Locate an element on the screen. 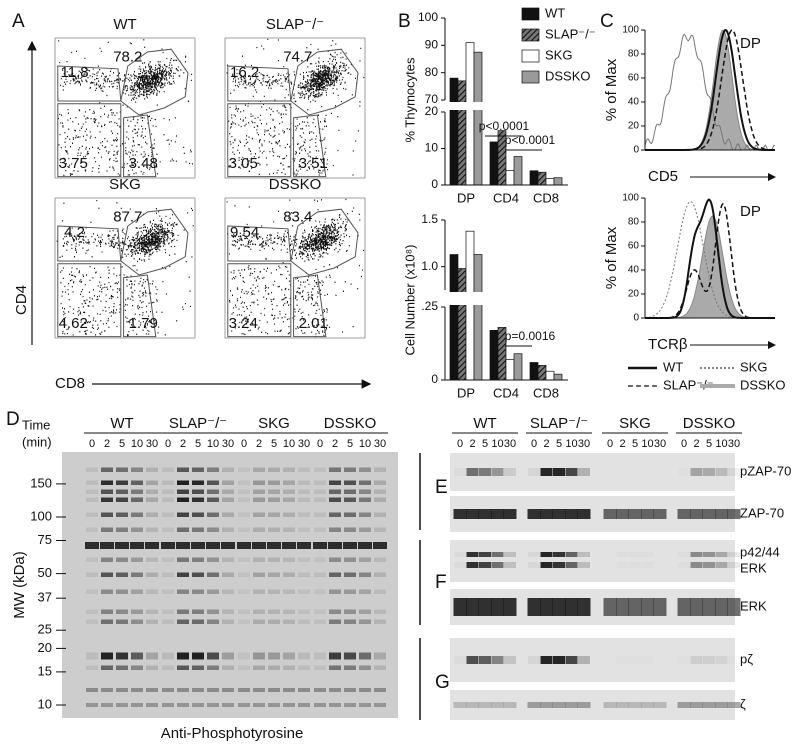 The height and width of the screenshot is (748, 800). y-tick-label: 80 is located at coordinates (634, 222).